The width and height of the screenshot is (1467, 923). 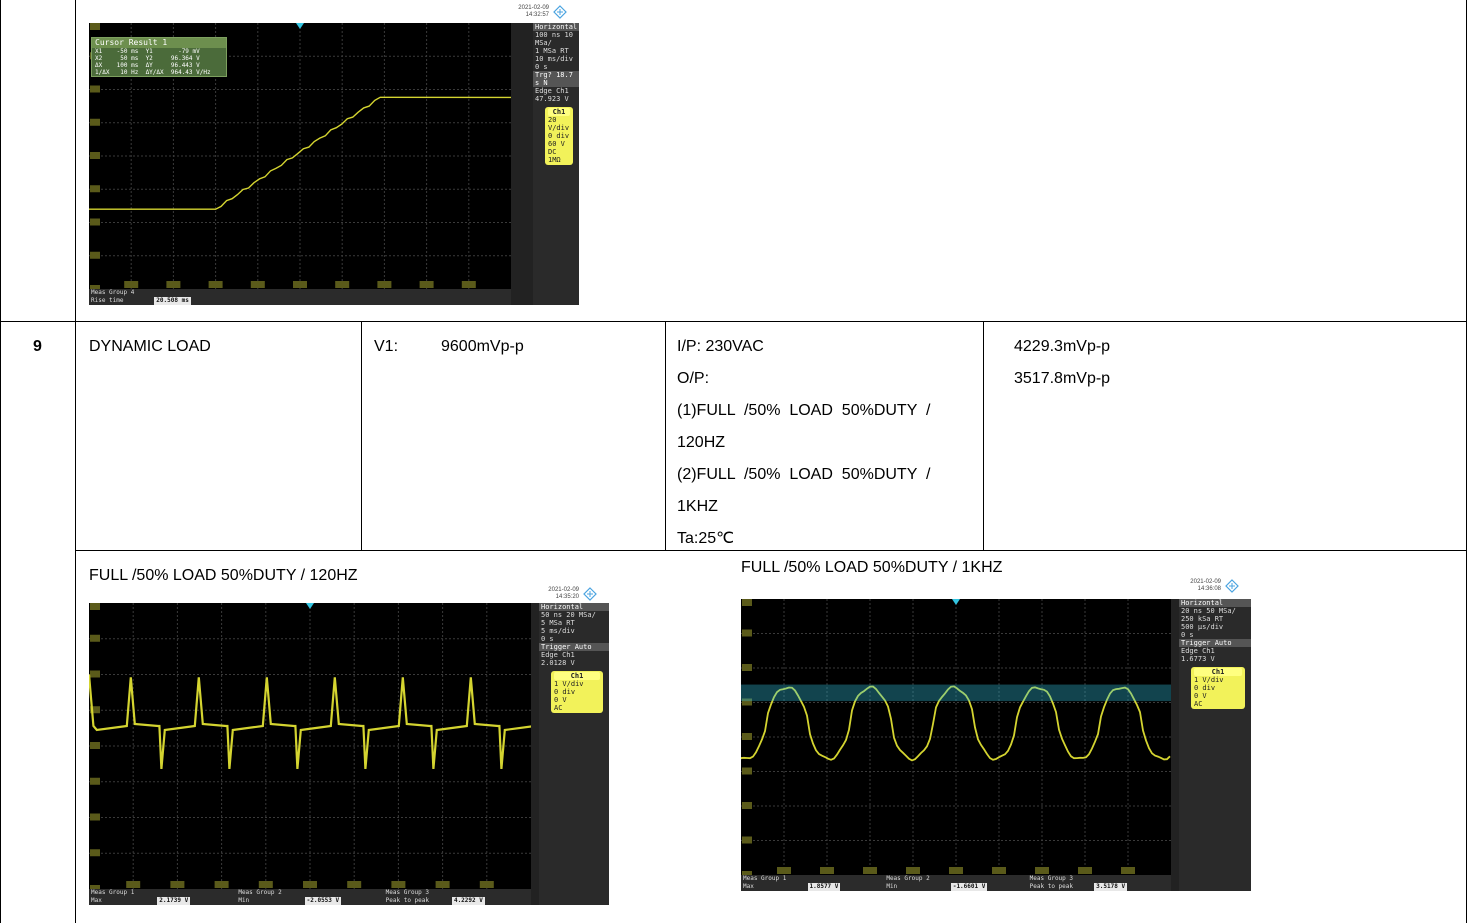 I want to click on scope-time: 14:32:57, so click(x=537, y=15).